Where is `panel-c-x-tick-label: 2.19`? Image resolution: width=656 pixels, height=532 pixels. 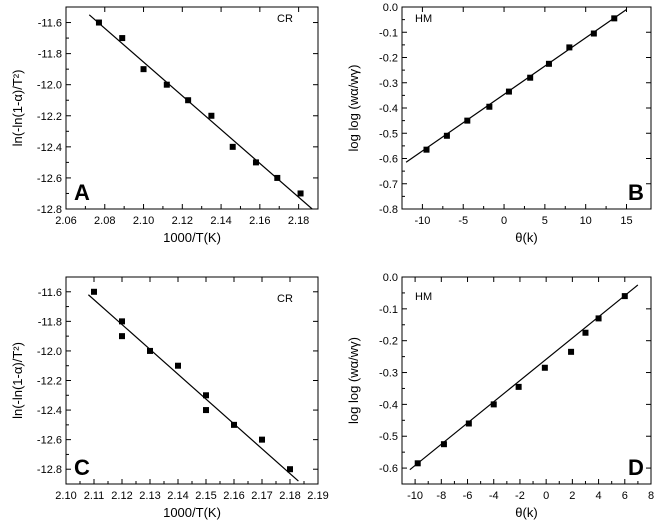
panel-c-x-tick-label: 2.19 is located at coordinates (317, 496).